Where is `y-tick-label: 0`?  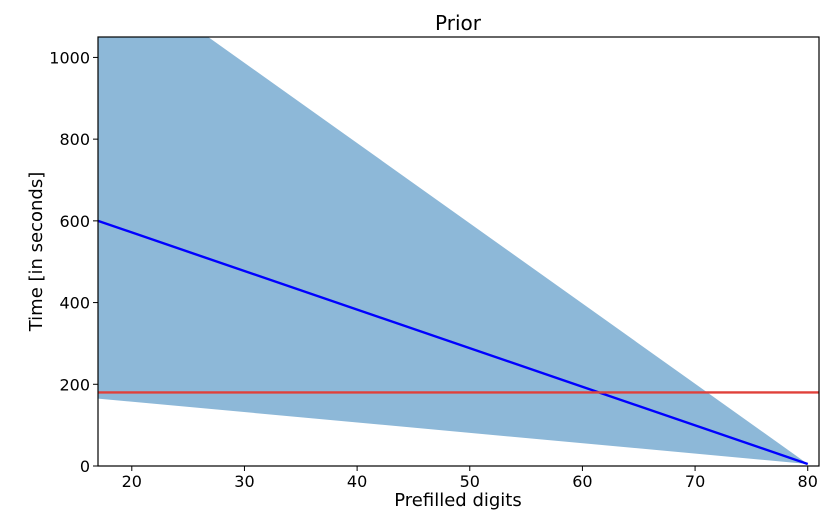
y-tick-label: 0 is located at coordinates (85, 466).